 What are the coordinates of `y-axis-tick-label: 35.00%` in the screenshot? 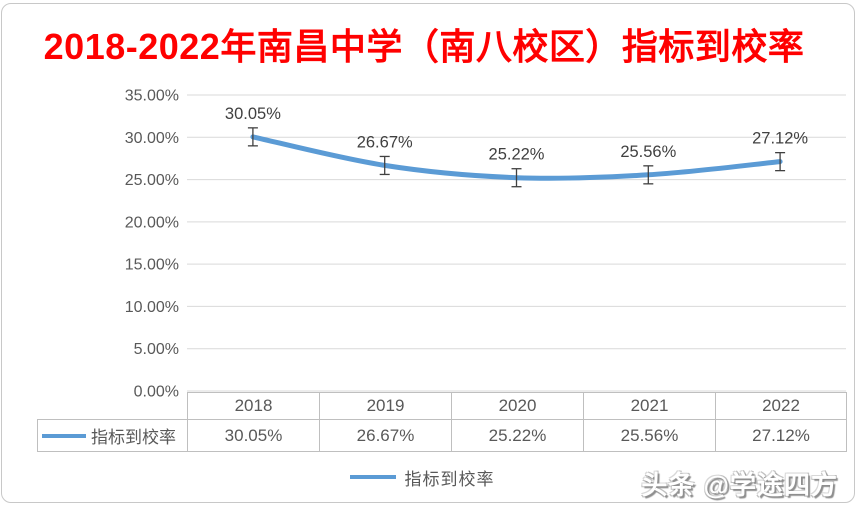 It's located at (152, 96).